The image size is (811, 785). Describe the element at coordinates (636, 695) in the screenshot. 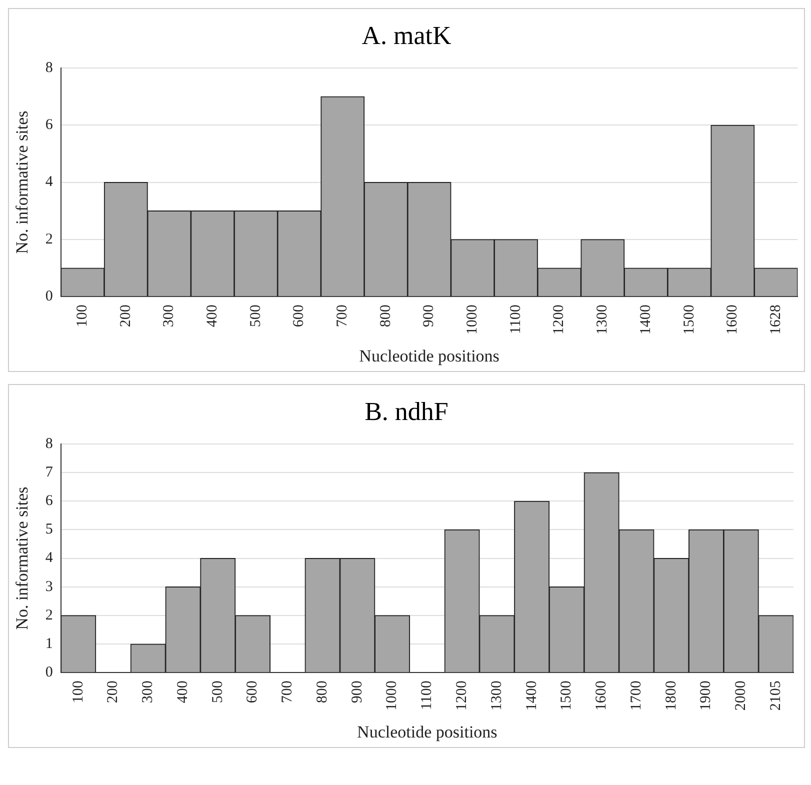

I see `x-tick-label: 1700` at that location.